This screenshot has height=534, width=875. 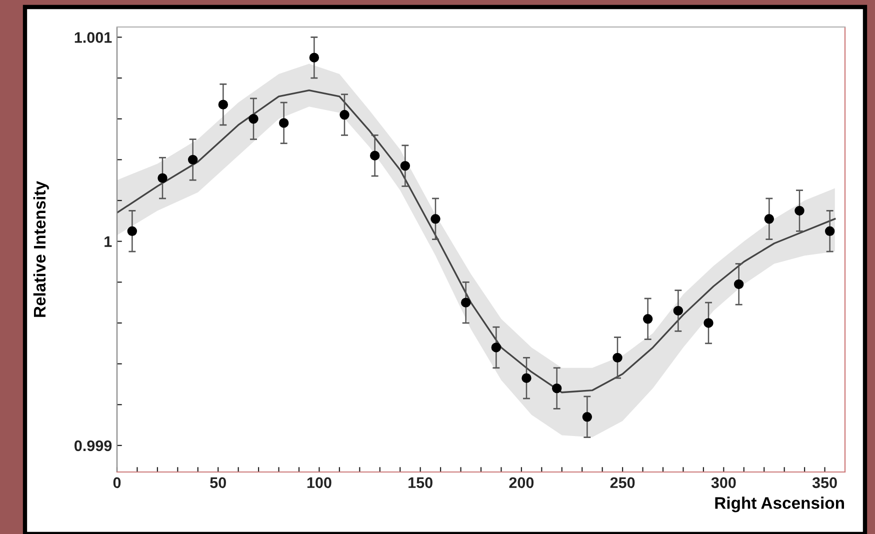 I want to click on x-tick-label: 250, so click(x=622, y=482).